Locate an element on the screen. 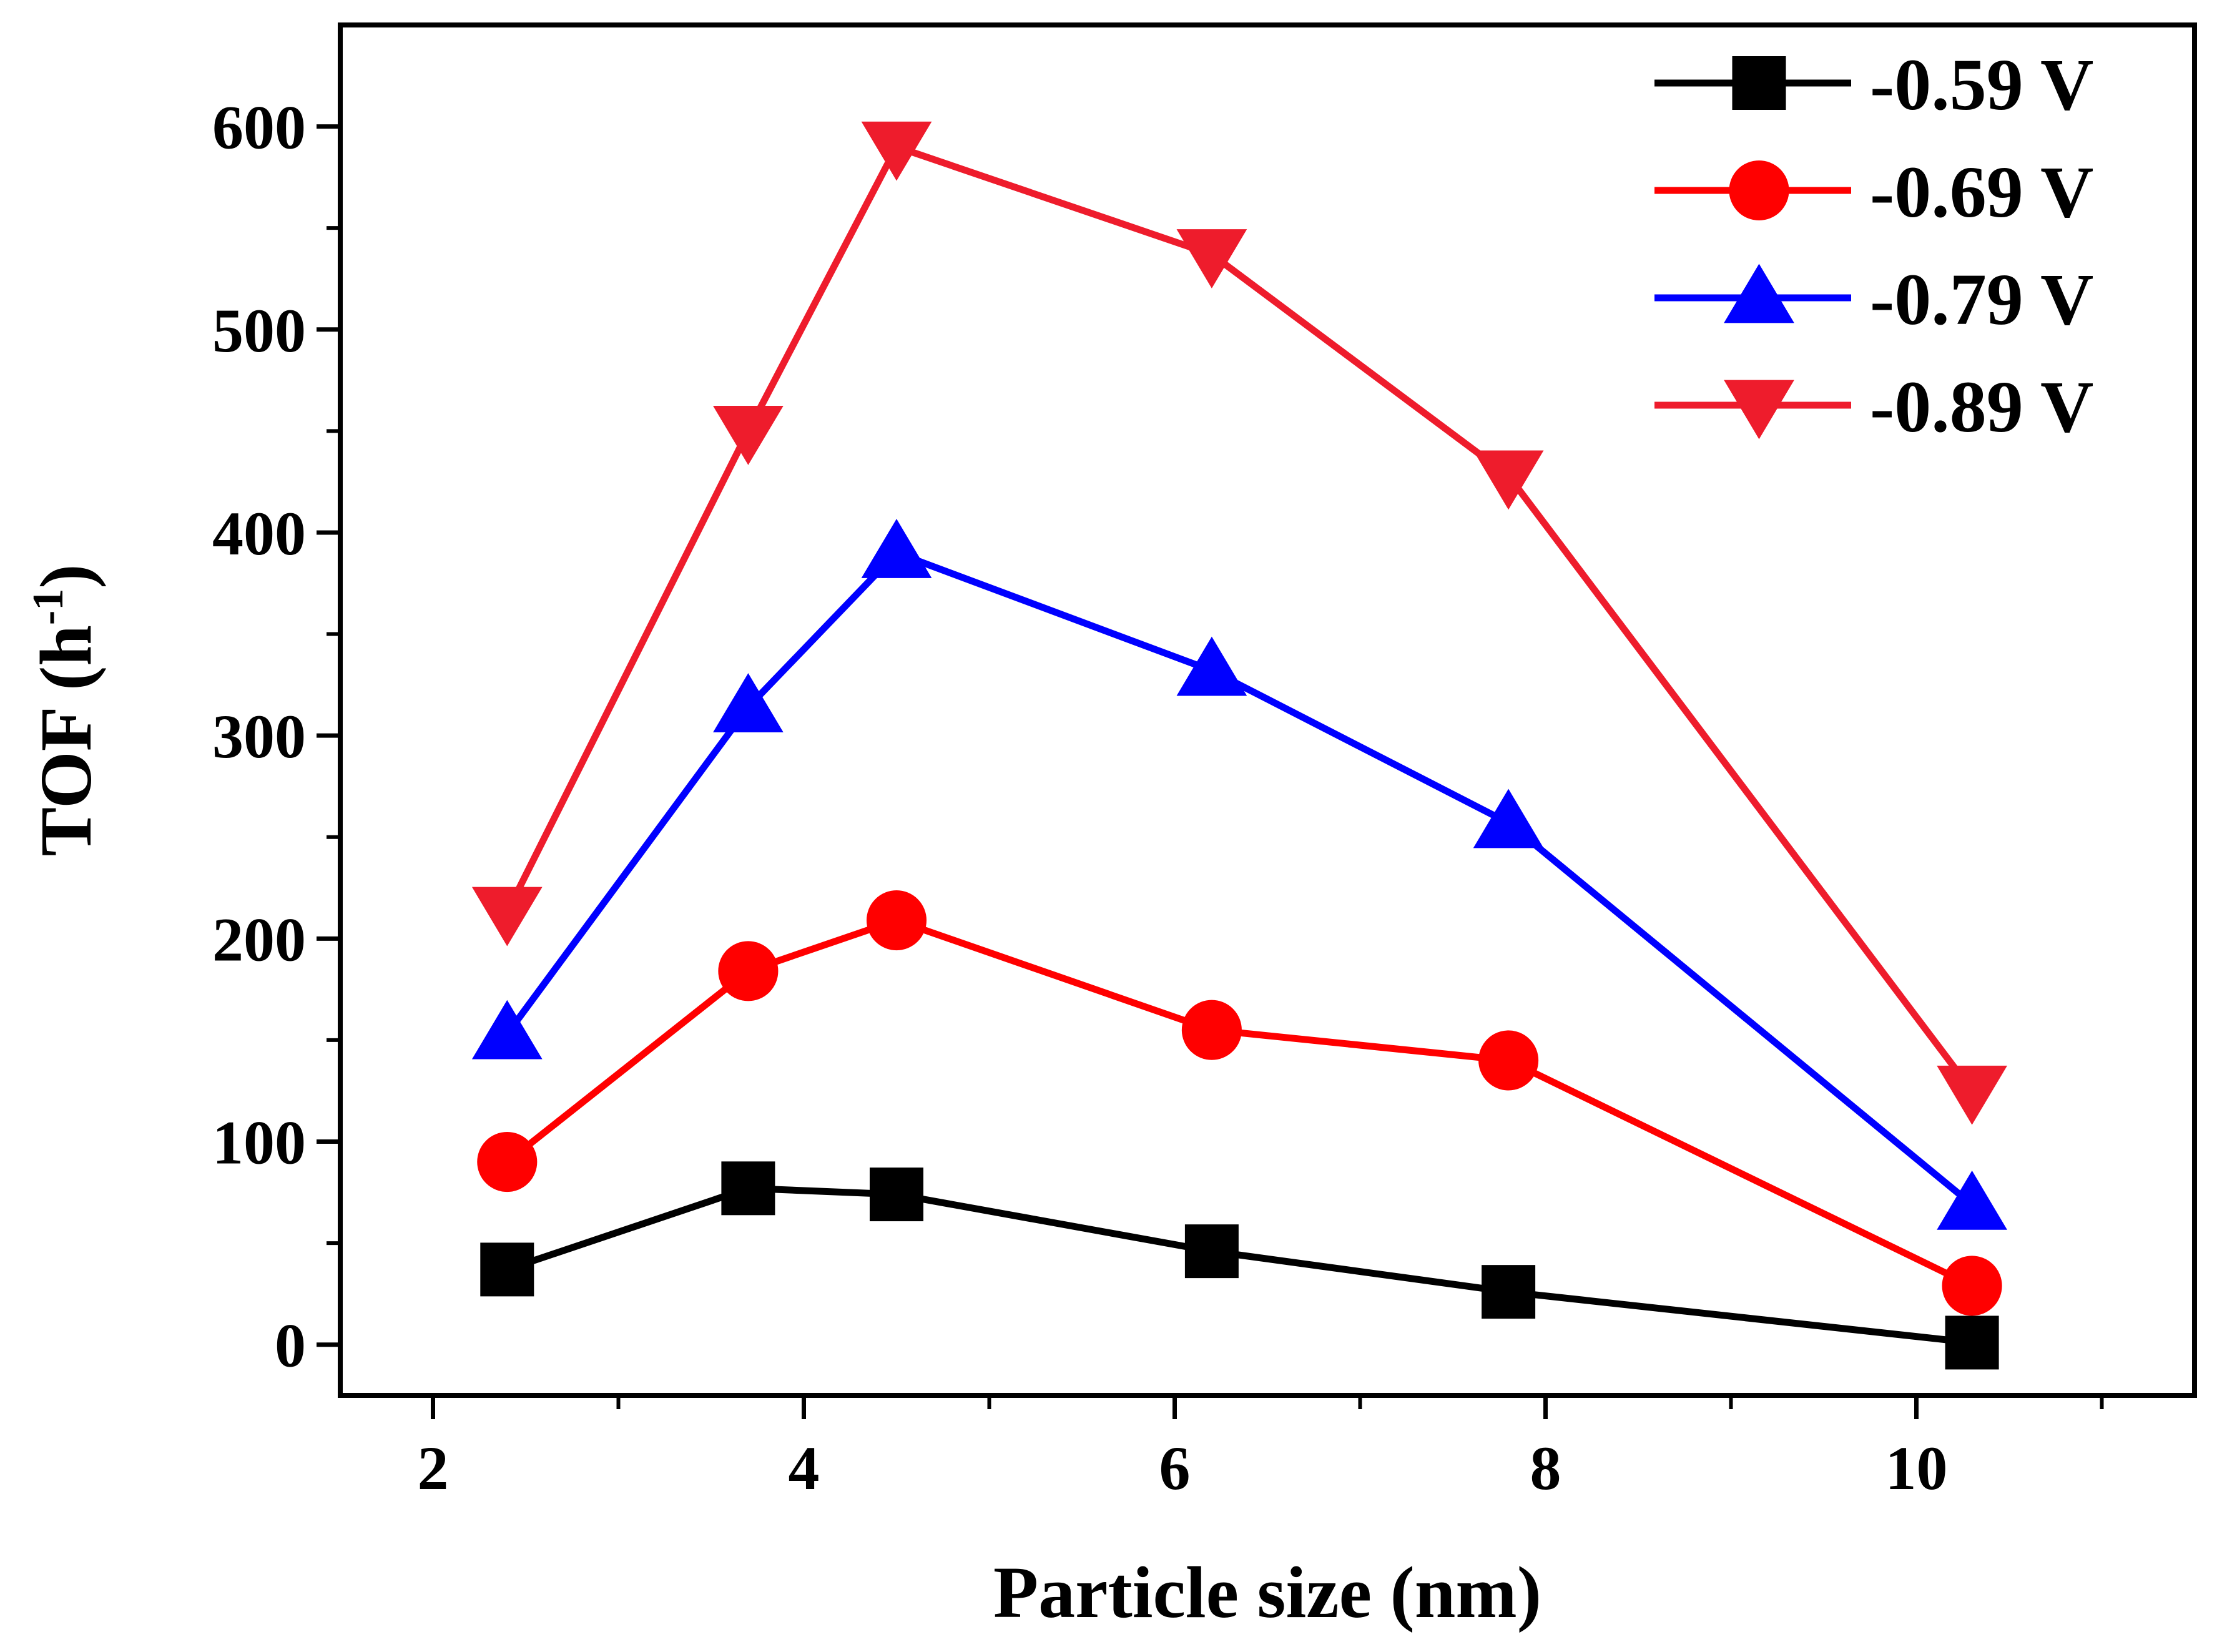 This screenshot has height=1652, width=2217. legend: -0.59 V -0.69 V -0.79 V -0.89 V is located at coordinates (1873, 246).